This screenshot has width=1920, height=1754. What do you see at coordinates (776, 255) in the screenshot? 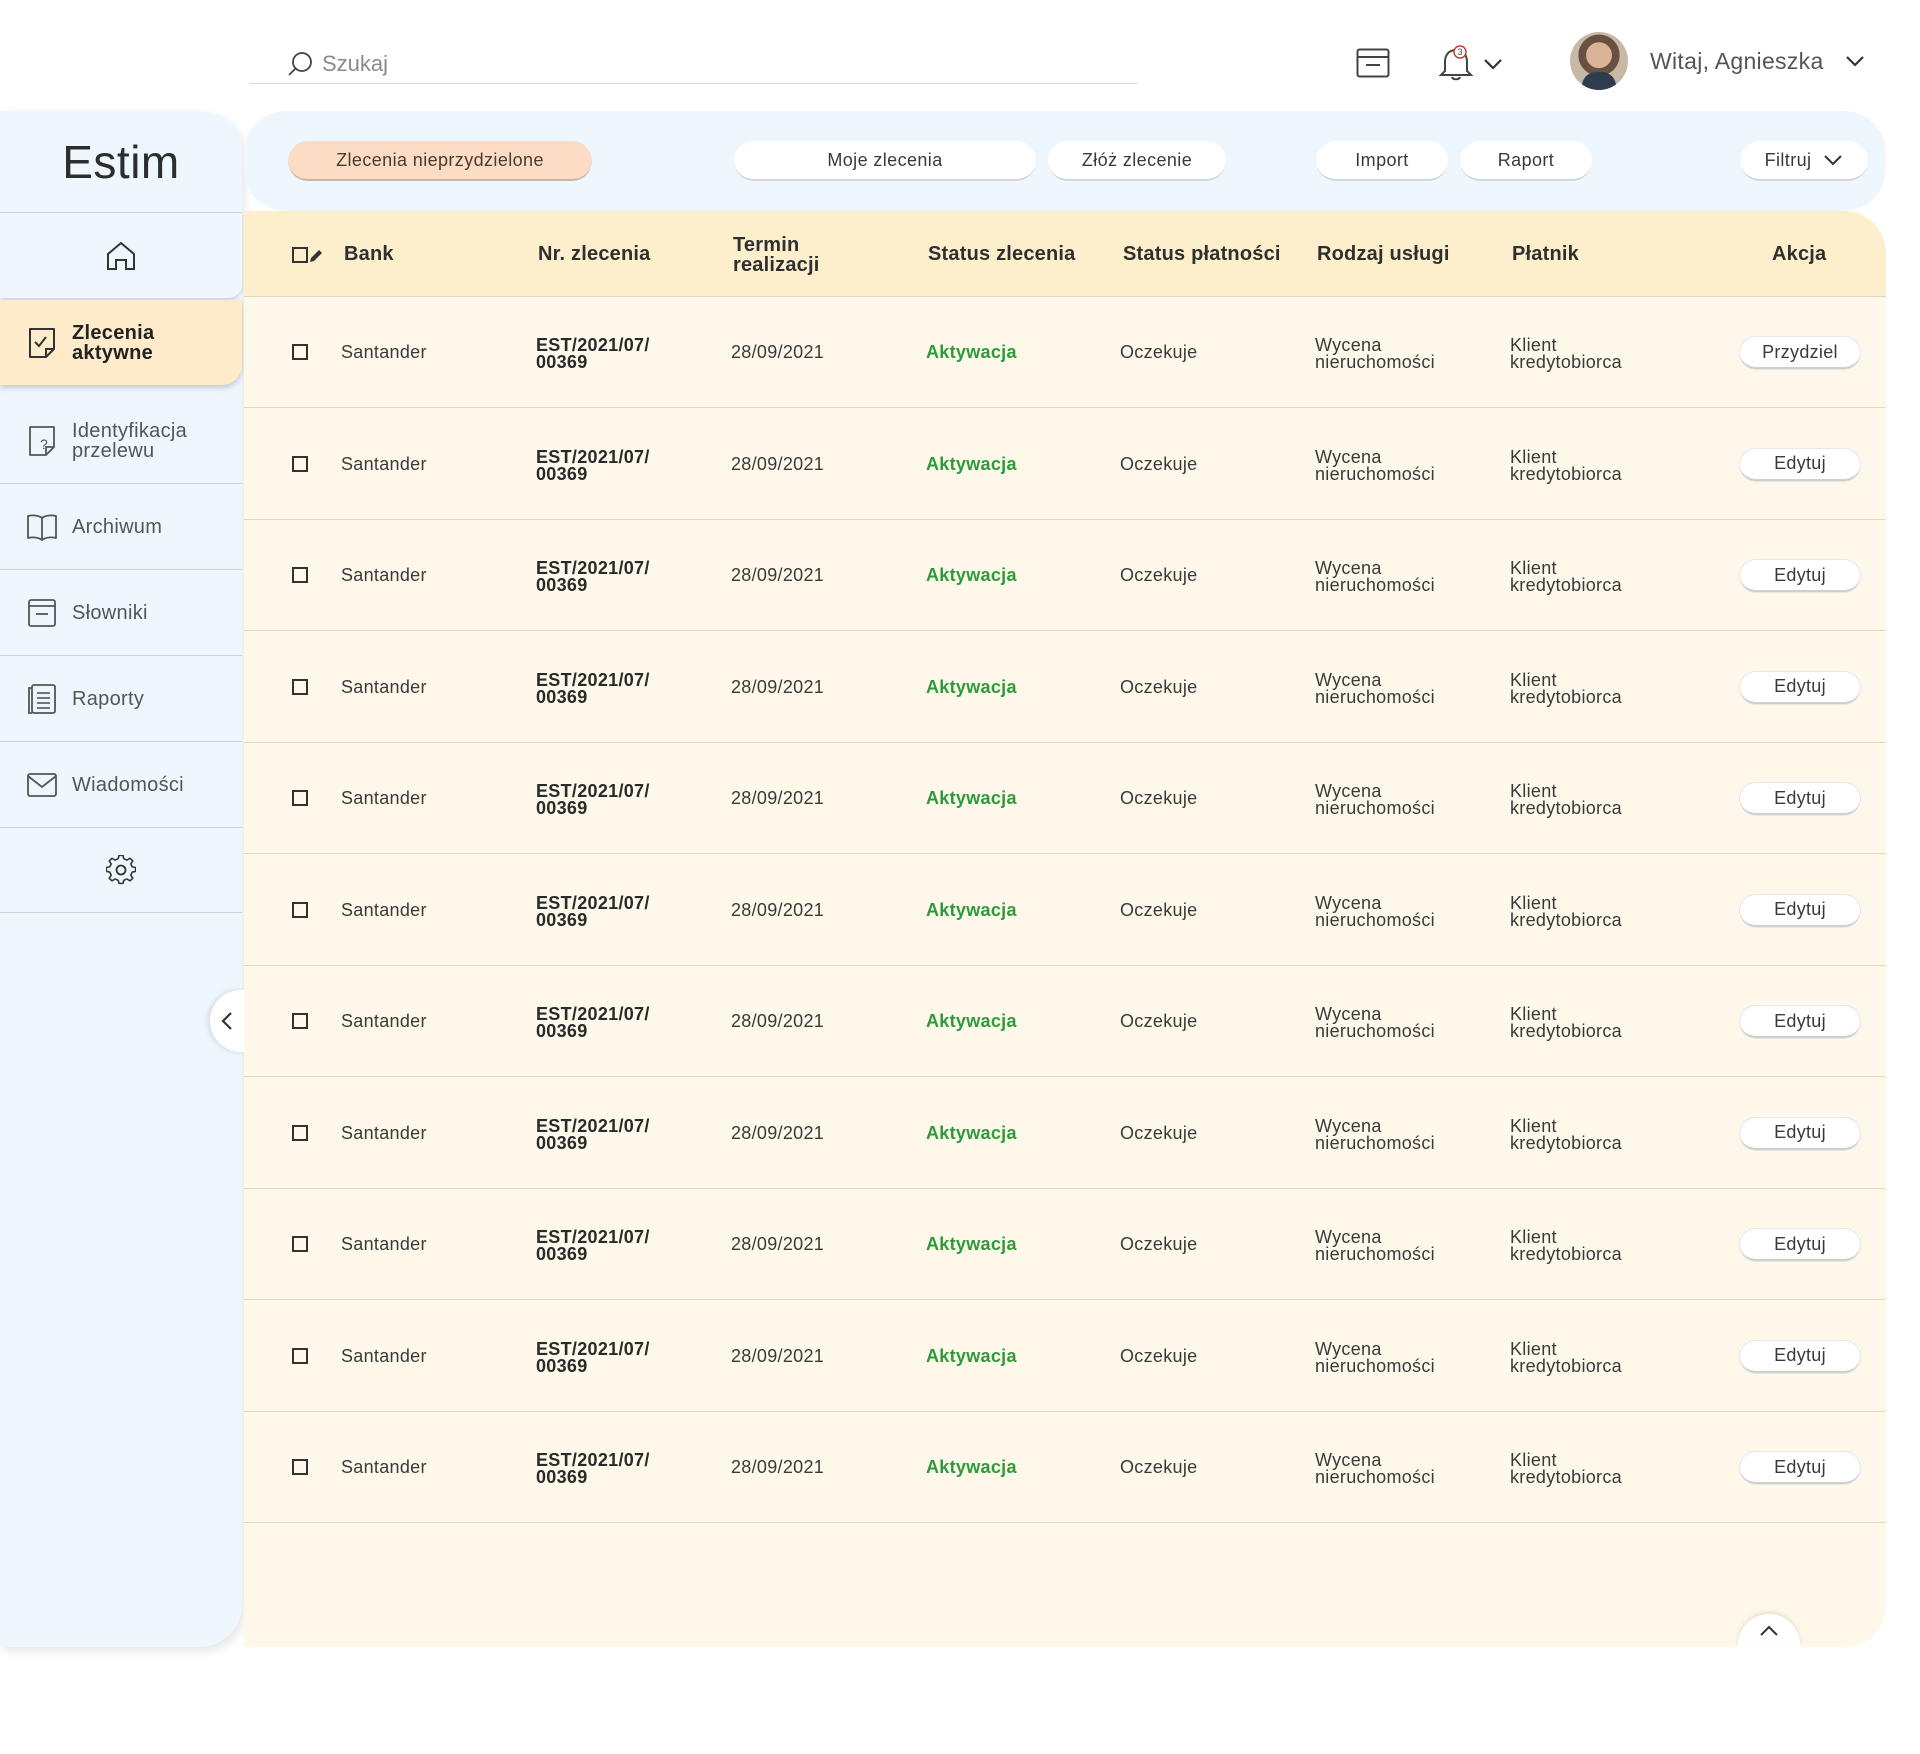
I see `column-header-deadline: Termin realizacji` at bounding box center [776, 255].